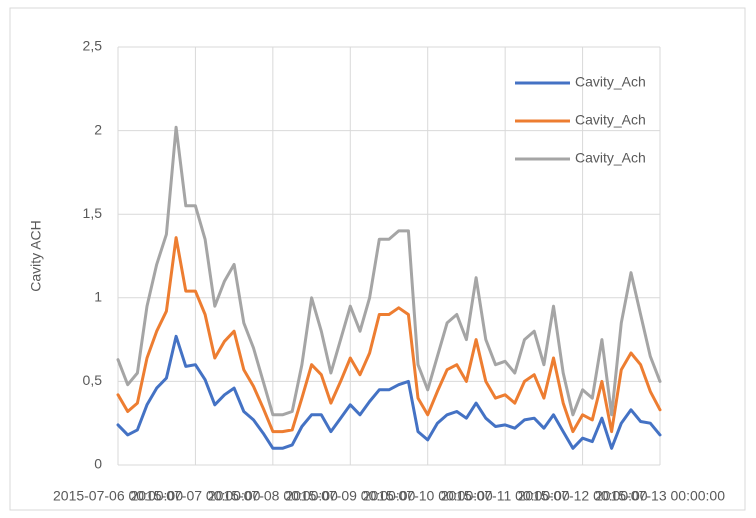  I want to click on x-tick-label: 2015-07-07 00:00:00, so click(195, 496).